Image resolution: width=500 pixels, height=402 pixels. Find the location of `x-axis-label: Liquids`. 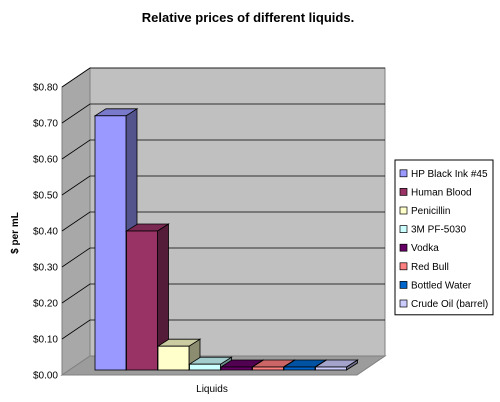

x-axis-label: Liquids is located at coordinates (212, 389).